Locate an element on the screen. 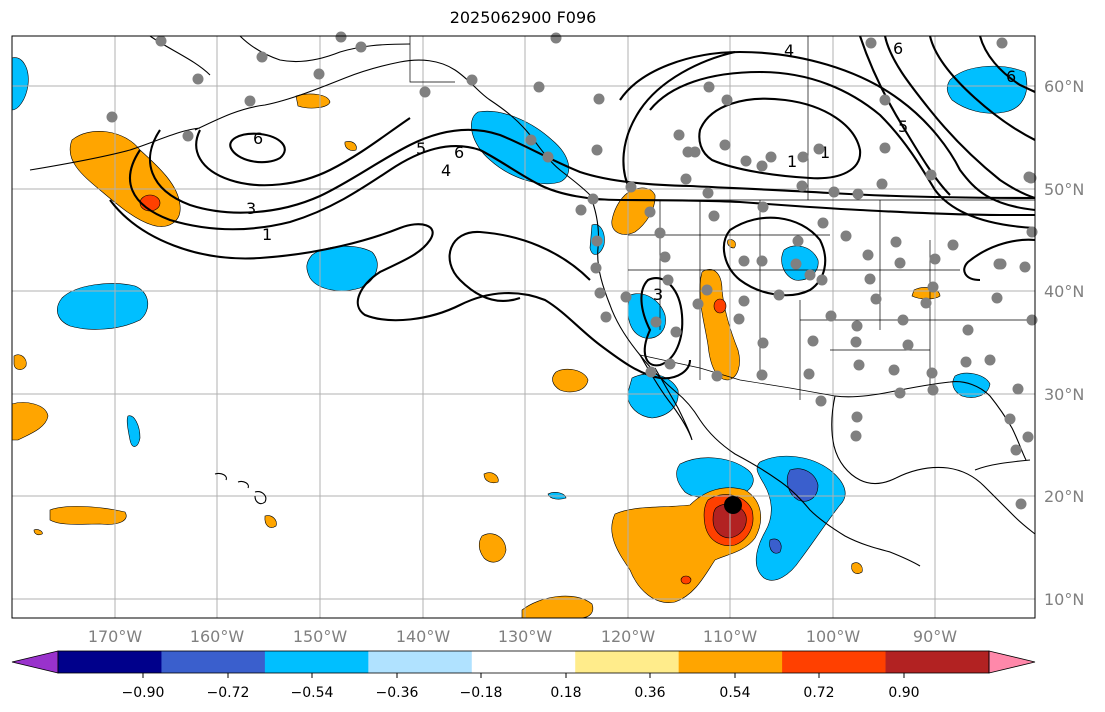 This screenshot has height=712, width=1105. lon-label-120w: 120°W is located at coordinates (628, 636).